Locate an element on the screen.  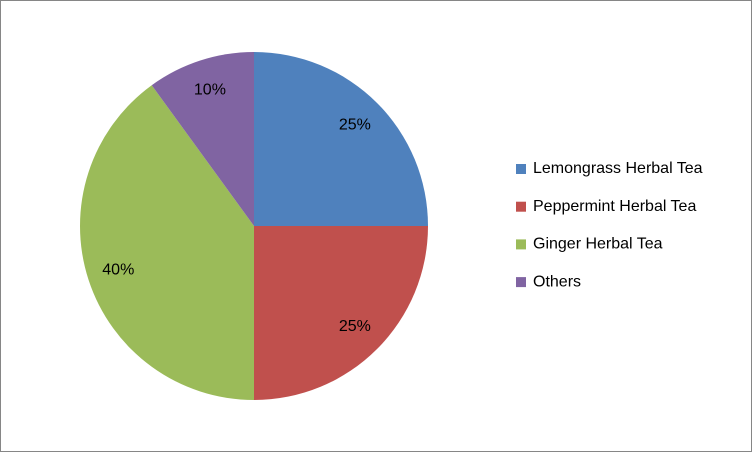
legend-label: Ginger Herbal Tea is located at coordinates (598, 244).